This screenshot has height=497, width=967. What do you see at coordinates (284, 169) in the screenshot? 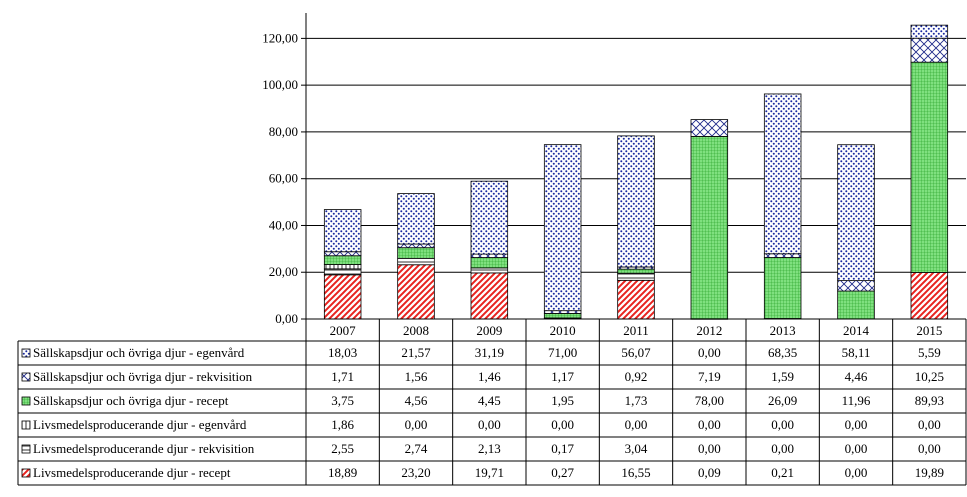
I see `y-axis: 0,00 20,00 40,00 60,00 80,00 100,00 120,00` at bounding box center [284, 169].